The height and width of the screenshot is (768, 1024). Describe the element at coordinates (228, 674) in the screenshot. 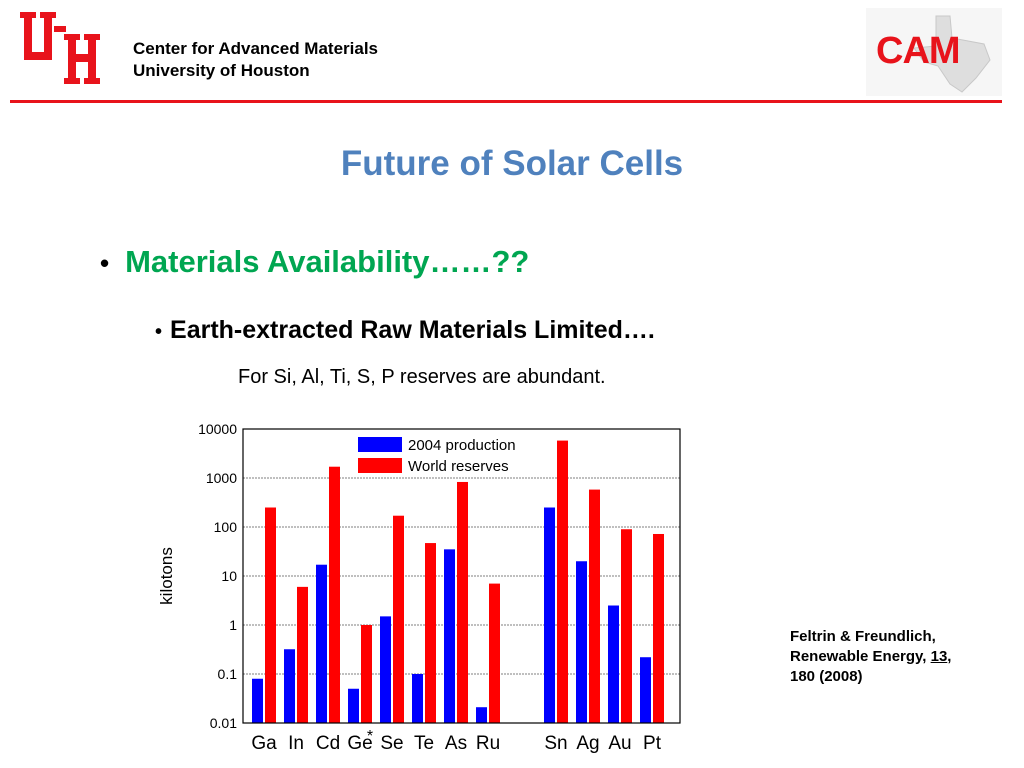

I see `y-tick-label-1: 0.1` at that location.